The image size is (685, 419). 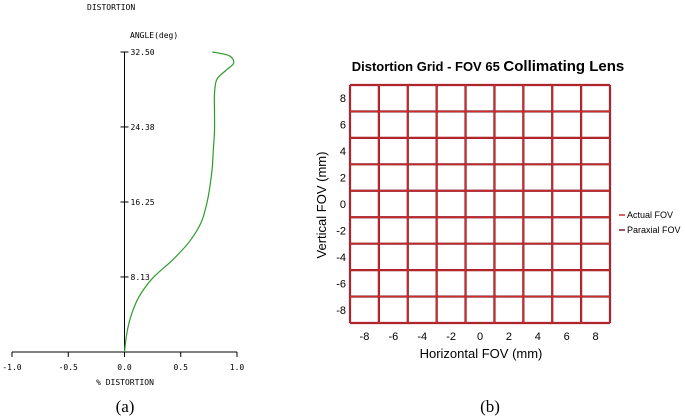 What do you see at coordinates (422, 337) in the screenshot?
I see `chart-b-x-tick-label: -4` at bounding box center [422, 337].